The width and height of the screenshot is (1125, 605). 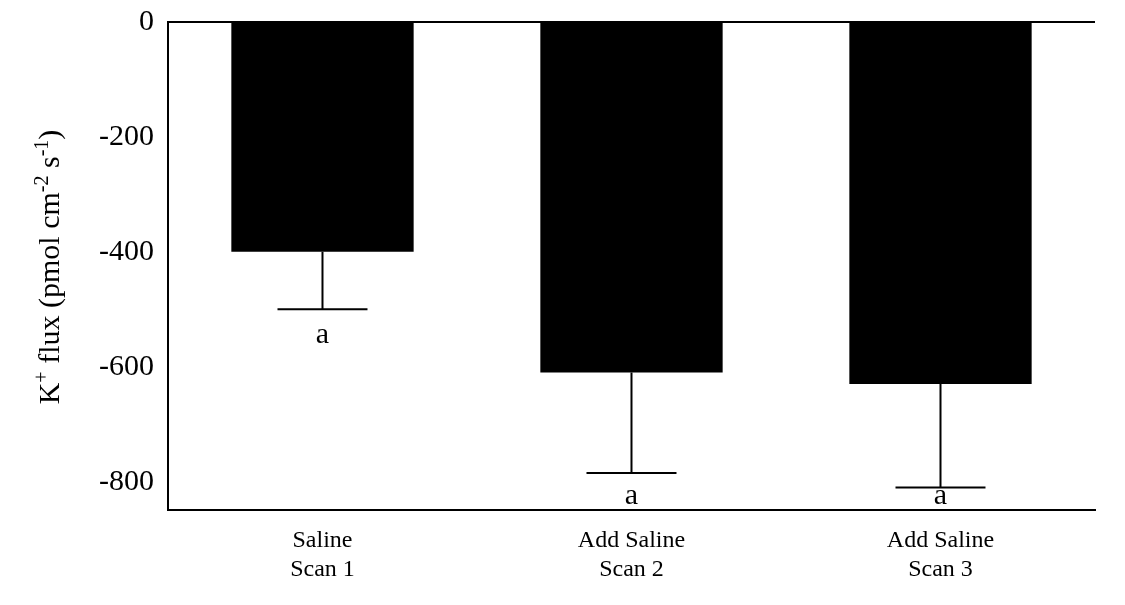 I want to click on x-tick-label: Add Saline Scan 2, so click(x=631, y=553).